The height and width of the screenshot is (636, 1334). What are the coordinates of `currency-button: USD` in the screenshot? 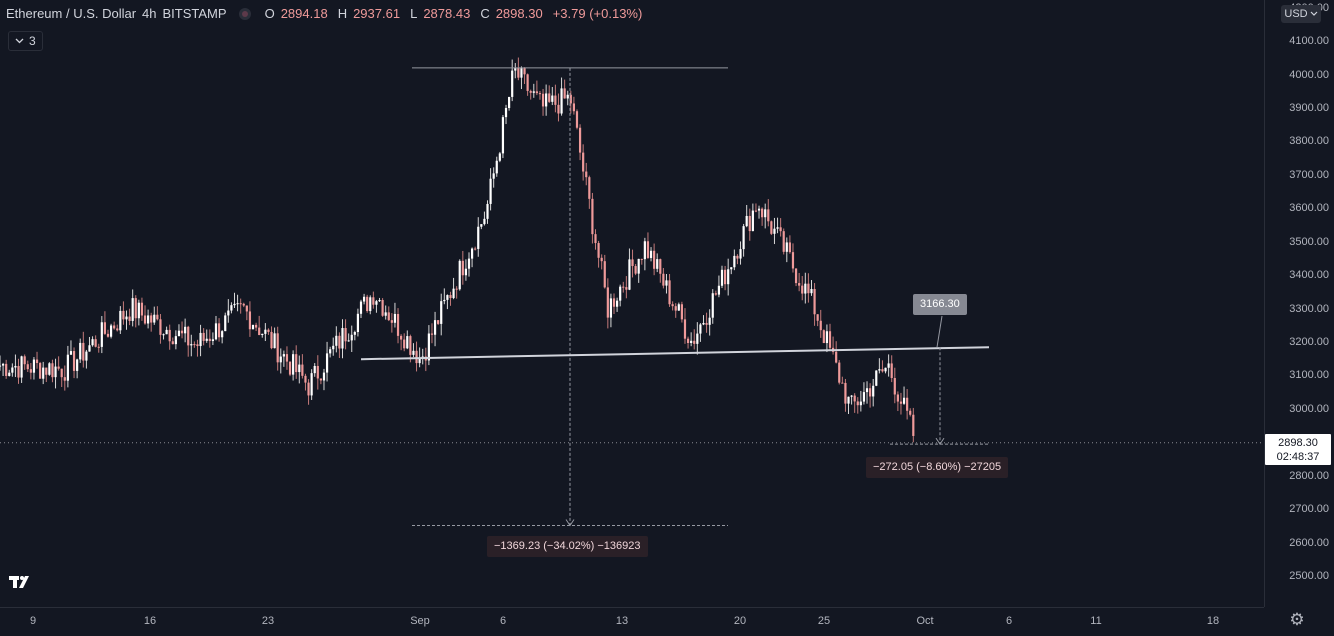 It's located at (1301, 14).